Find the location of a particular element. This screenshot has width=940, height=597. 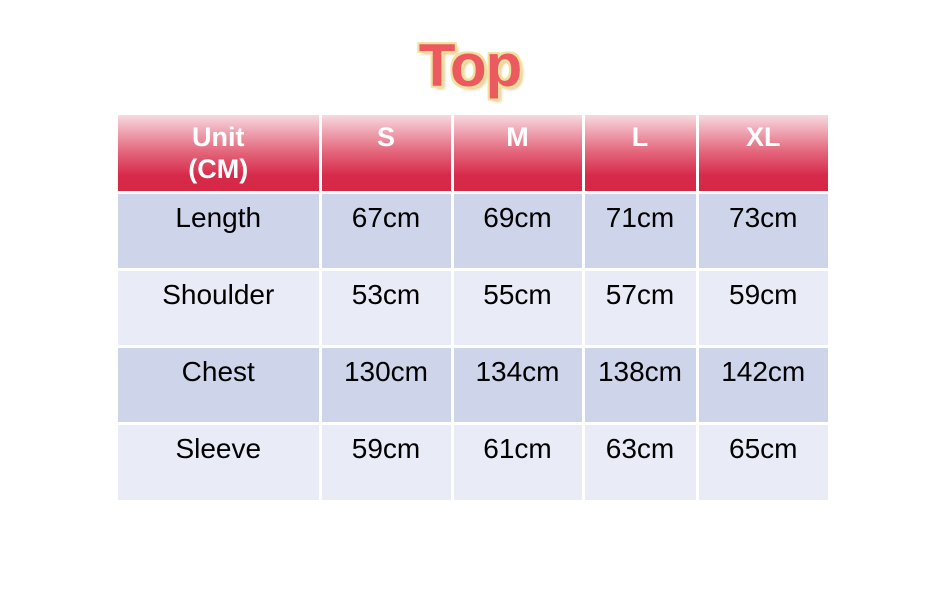

size-value-cell: 65cm is located at coordinates (761, 460).